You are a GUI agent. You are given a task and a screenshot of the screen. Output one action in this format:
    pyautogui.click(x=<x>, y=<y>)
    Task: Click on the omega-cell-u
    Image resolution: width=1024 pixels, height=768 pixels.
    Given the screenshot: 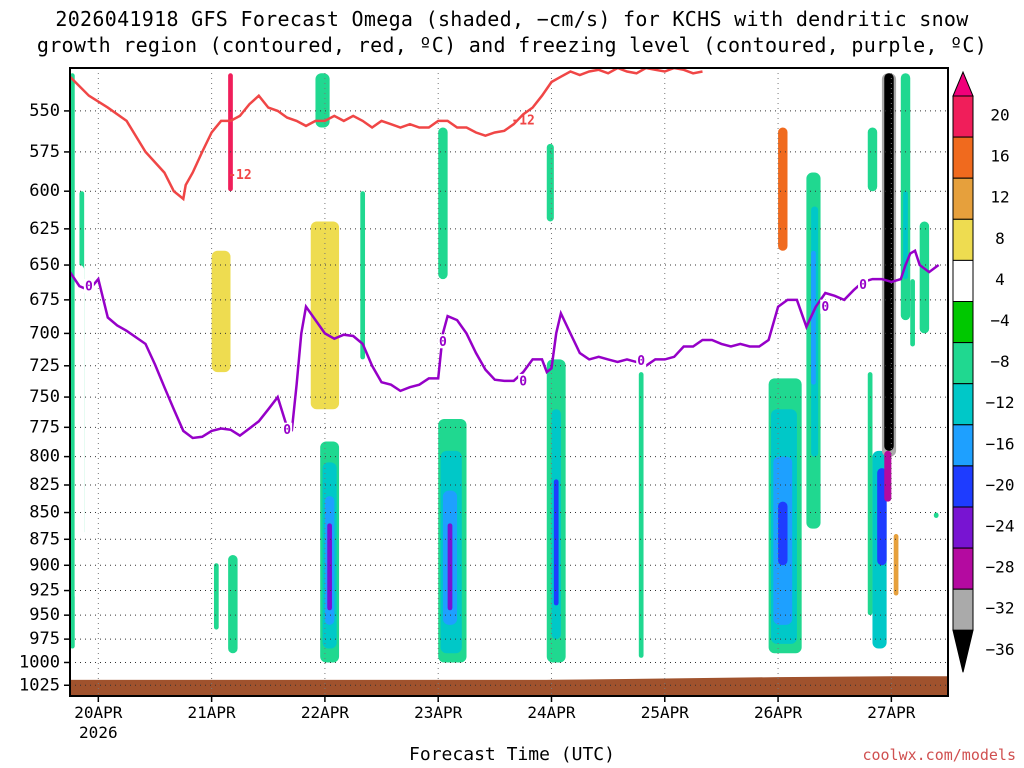 What is the action you would take?
    pyautogui.click(x=414, y=100)
    